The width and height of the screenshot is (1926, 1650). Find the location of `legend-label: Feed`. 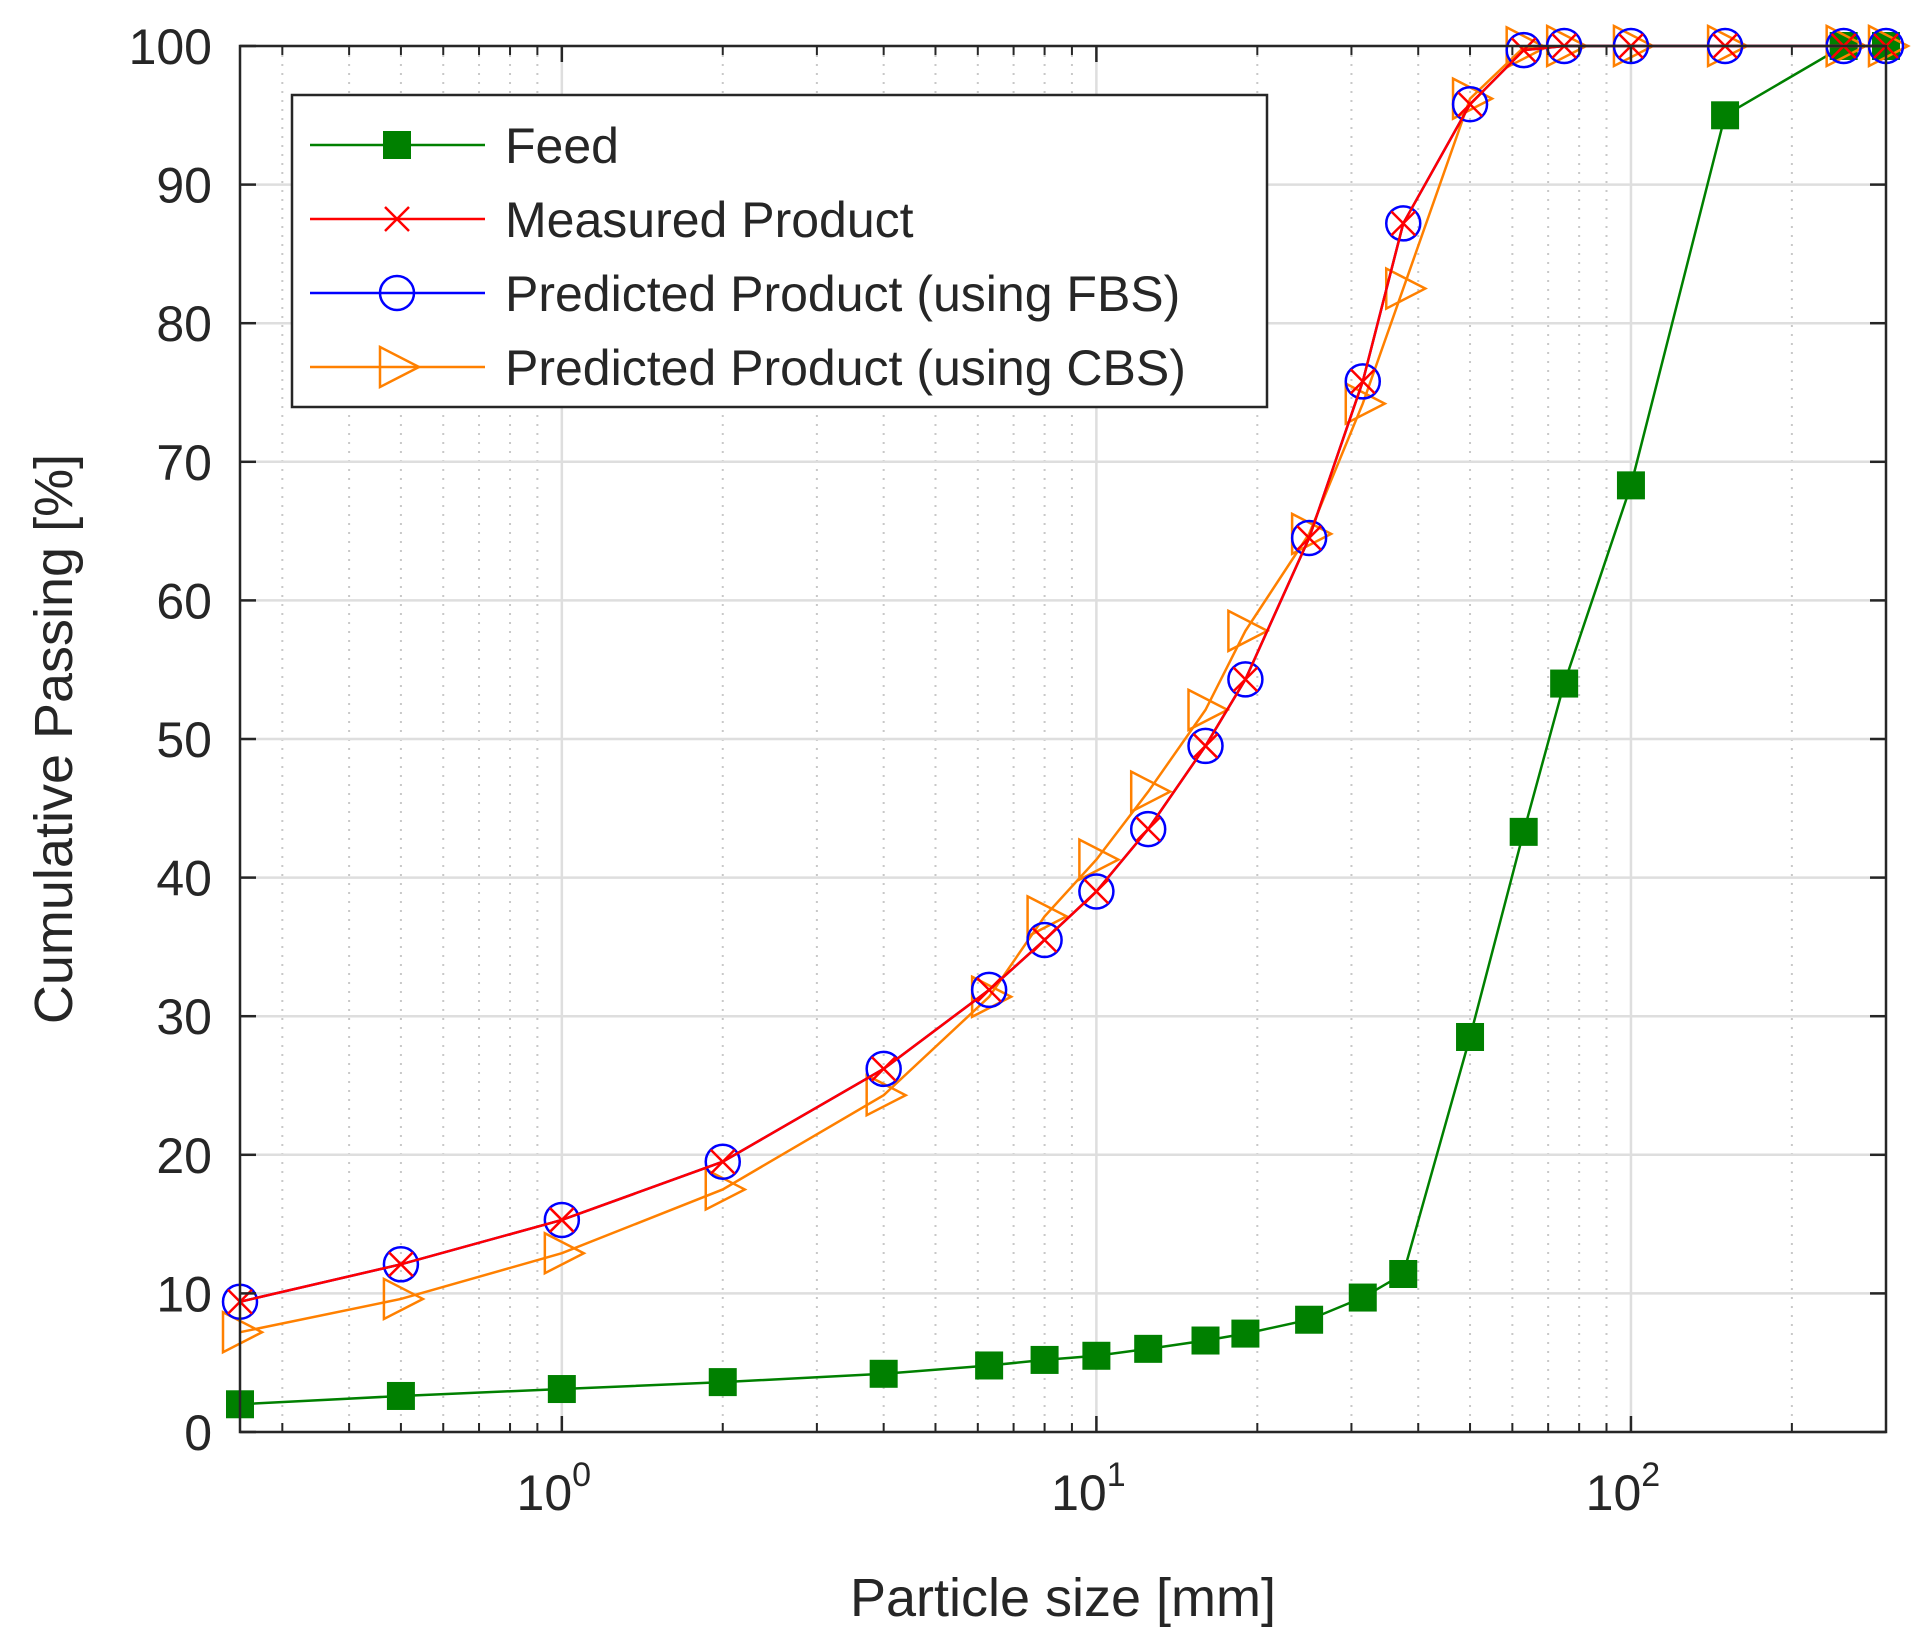

legend-label: Feed is located at coordinates (562, 146).